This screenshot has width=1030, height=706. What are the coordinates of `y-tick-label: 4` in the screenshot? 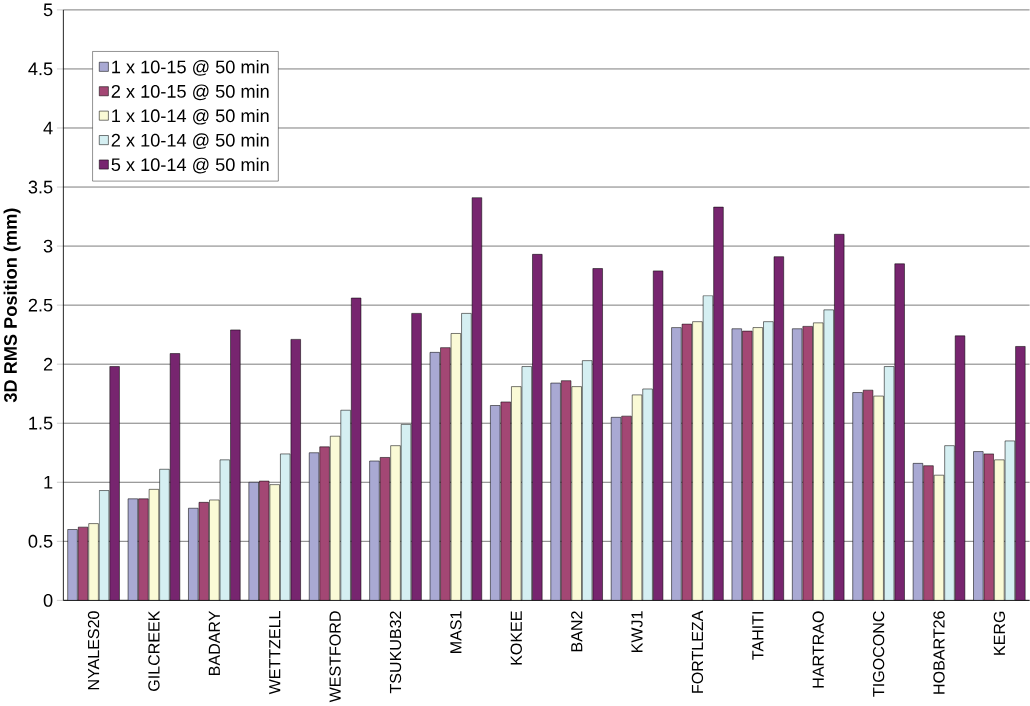 It's located at (48, 128).